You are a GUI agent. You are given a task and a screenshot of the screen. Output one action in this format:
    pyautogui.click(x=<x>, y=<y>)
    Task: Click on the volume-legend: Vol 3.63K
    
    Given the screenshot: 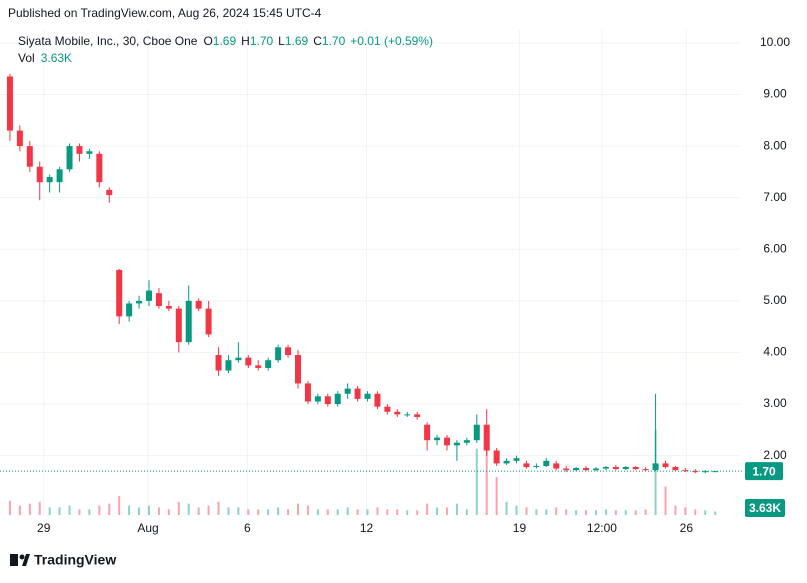 What is the action you would take?
    pyautogui.click(x=45, y=58)
    